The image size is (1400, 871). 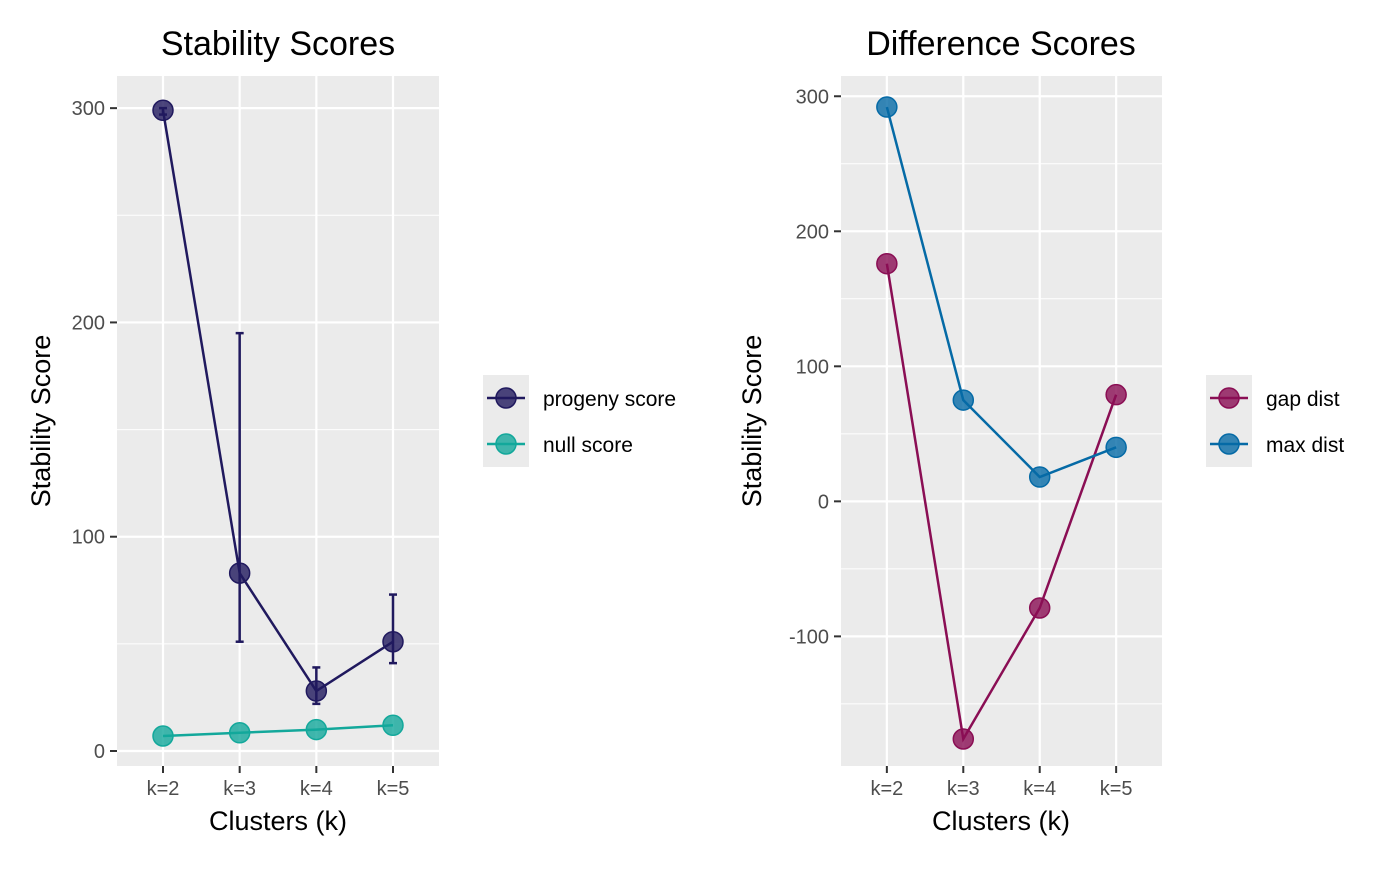 I want to click on series-progeny-score, so click(x=278, y=402).